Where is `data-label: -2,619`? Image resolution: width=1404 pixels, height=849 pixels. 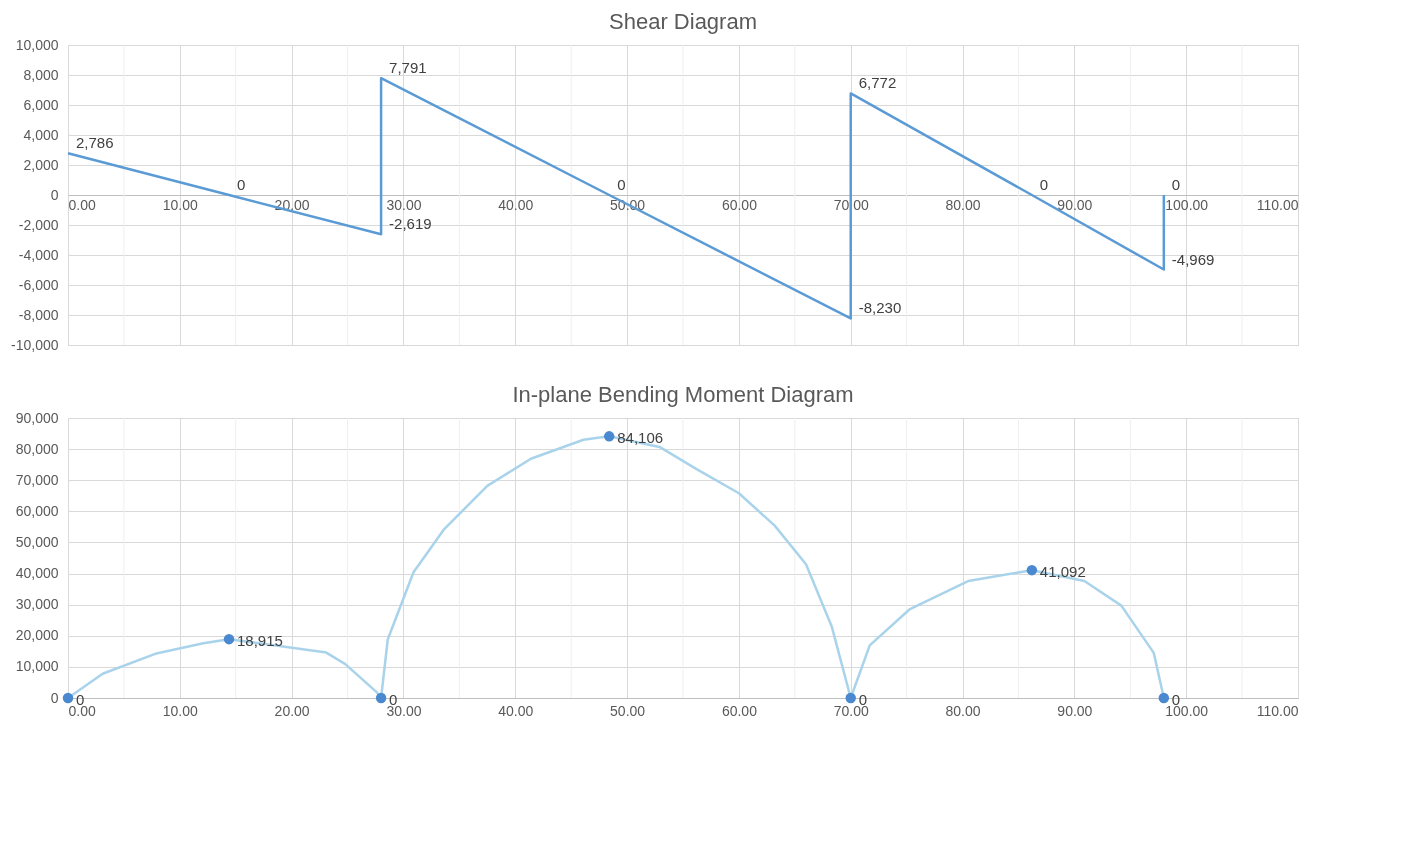 data-label: -2,619 is located at coordinates (410, 224).